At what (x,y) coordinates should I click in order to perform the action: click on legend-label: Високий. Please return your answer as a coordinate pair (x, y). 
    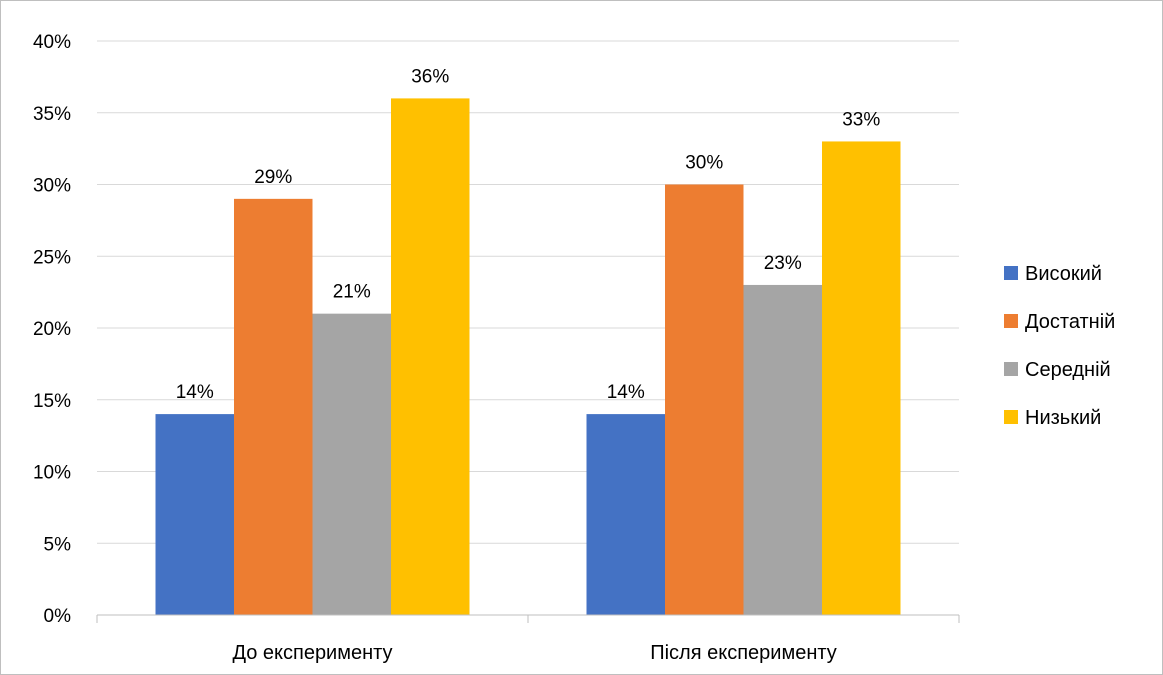
    Looking at the image, I should click on (1063, 274).